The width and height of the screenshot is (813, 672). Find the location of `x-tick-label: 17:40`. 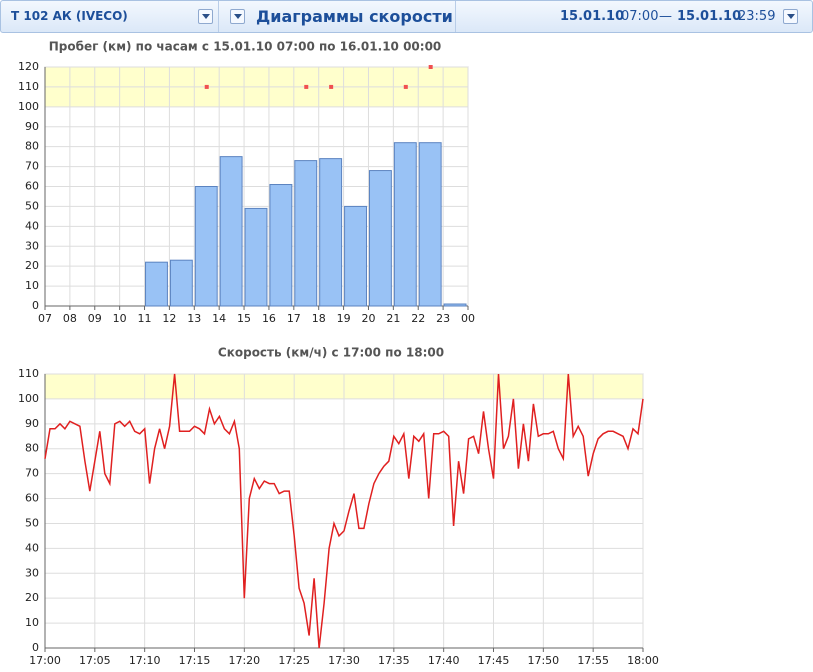

x-tick-label: 17:40 is located at coordinates (444, 660).